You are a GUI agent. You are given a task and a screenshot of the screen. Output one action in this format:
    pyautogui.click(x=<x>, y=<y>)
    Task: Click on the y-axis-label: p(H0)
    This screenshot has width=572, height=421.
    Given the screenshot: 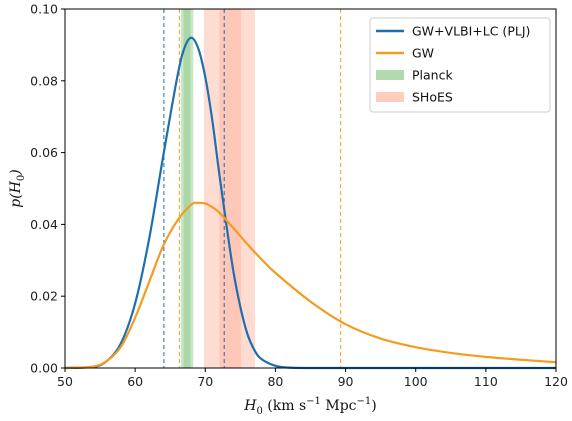 What is the action you would take?
    pyautogui.click(x=17, y=188)
    